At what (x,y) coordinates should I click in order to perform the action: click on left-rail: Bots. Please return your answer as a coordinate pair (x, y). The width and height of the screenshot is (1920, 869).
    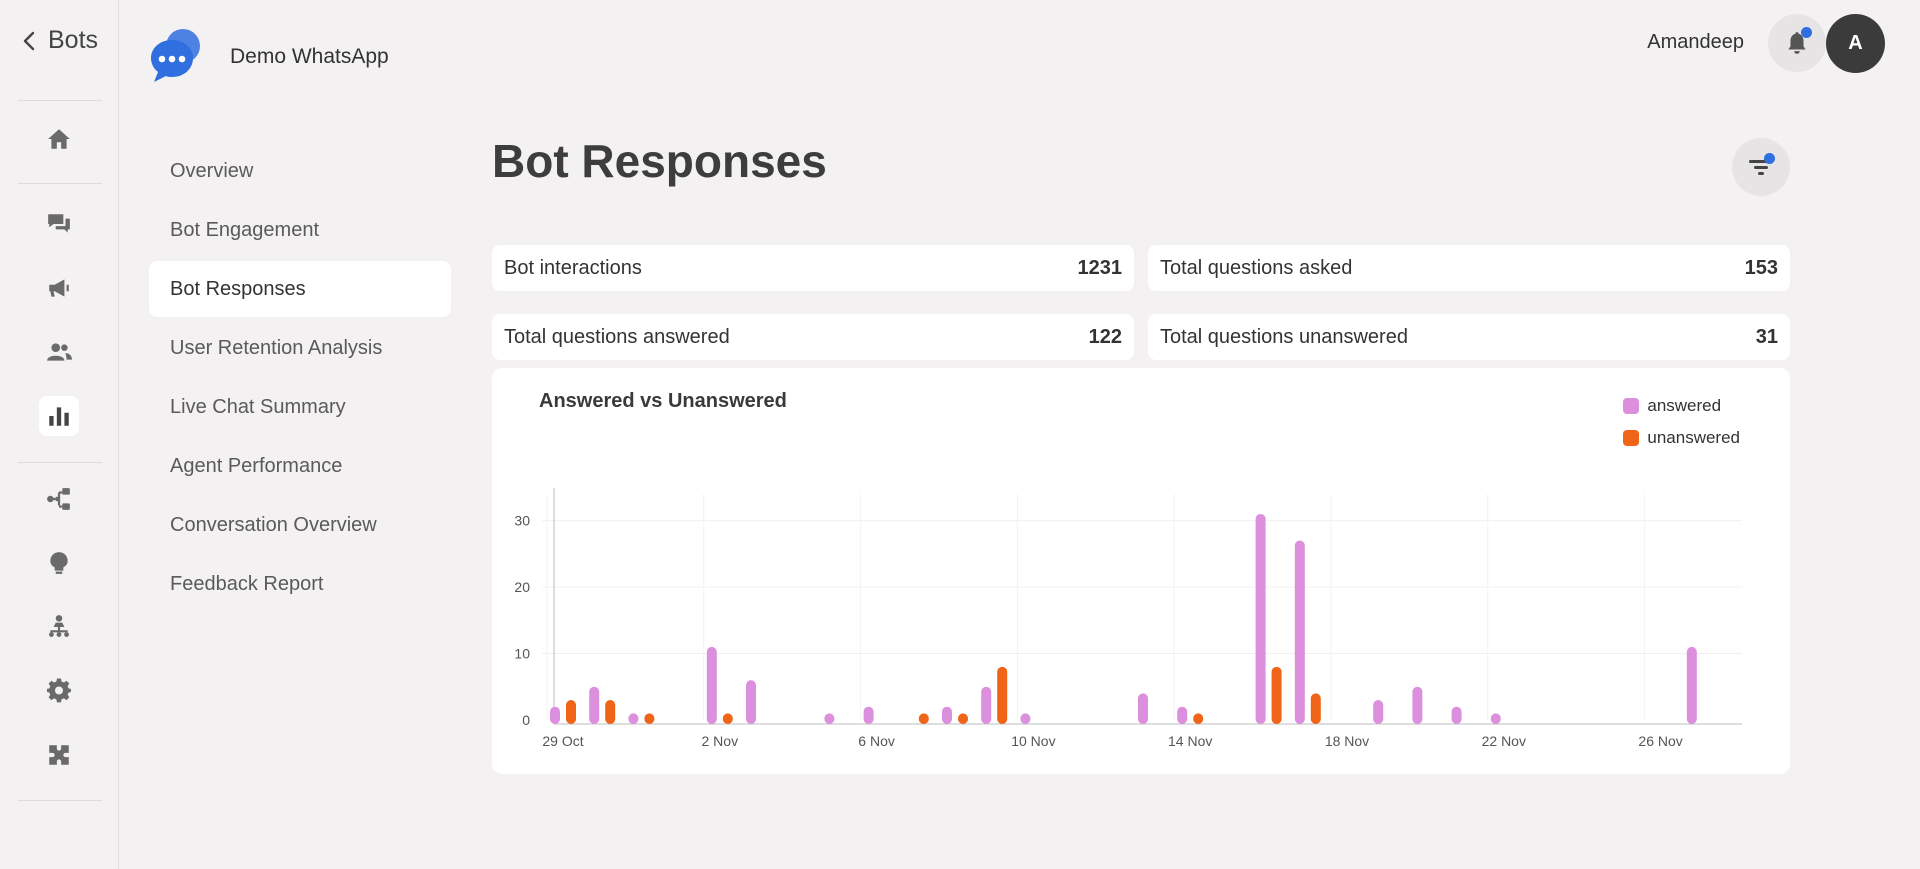
    Looking at the image, I should click on (59, 434).